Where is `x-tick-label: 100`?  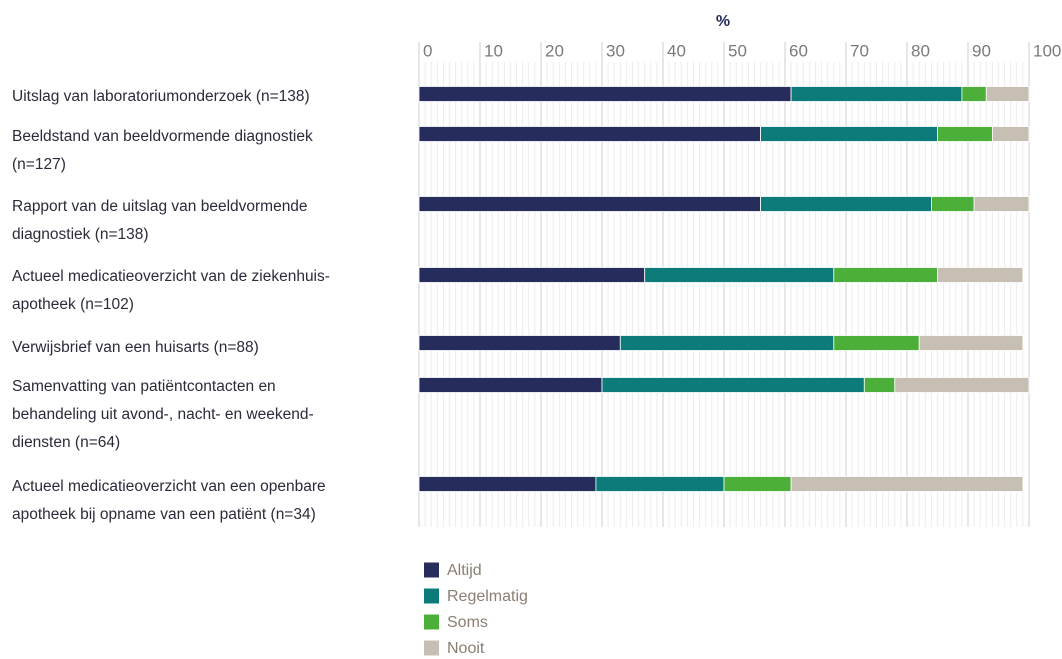
x-tick-label: 100 is located at coordinates (1047, 50).